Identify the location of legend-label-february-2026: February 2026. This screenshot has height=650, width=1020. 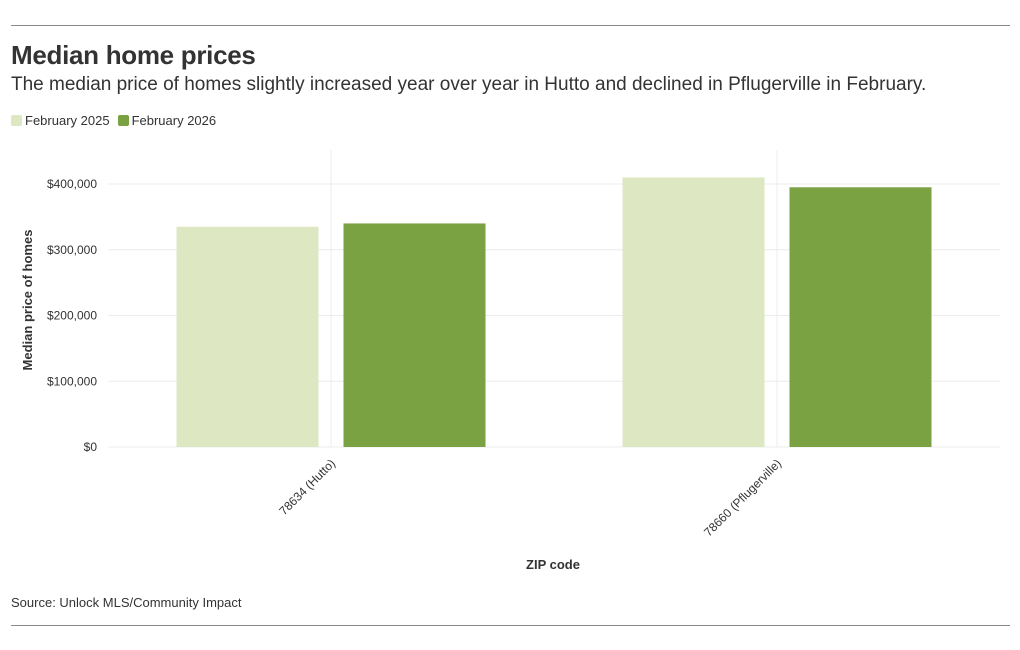
(174, 120).